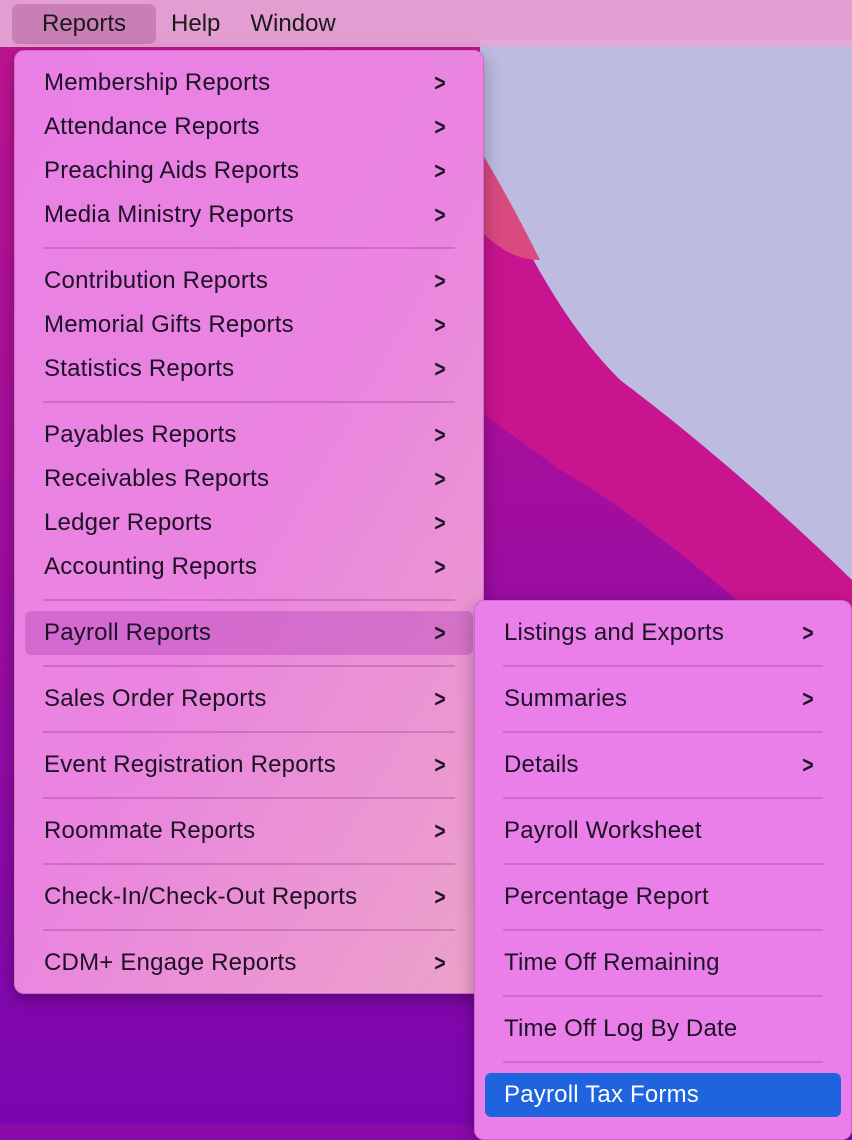 This screenshot has height=1140, width=852. I want to click on menu-item-label: Event Registration Reports, so click(190, 764).